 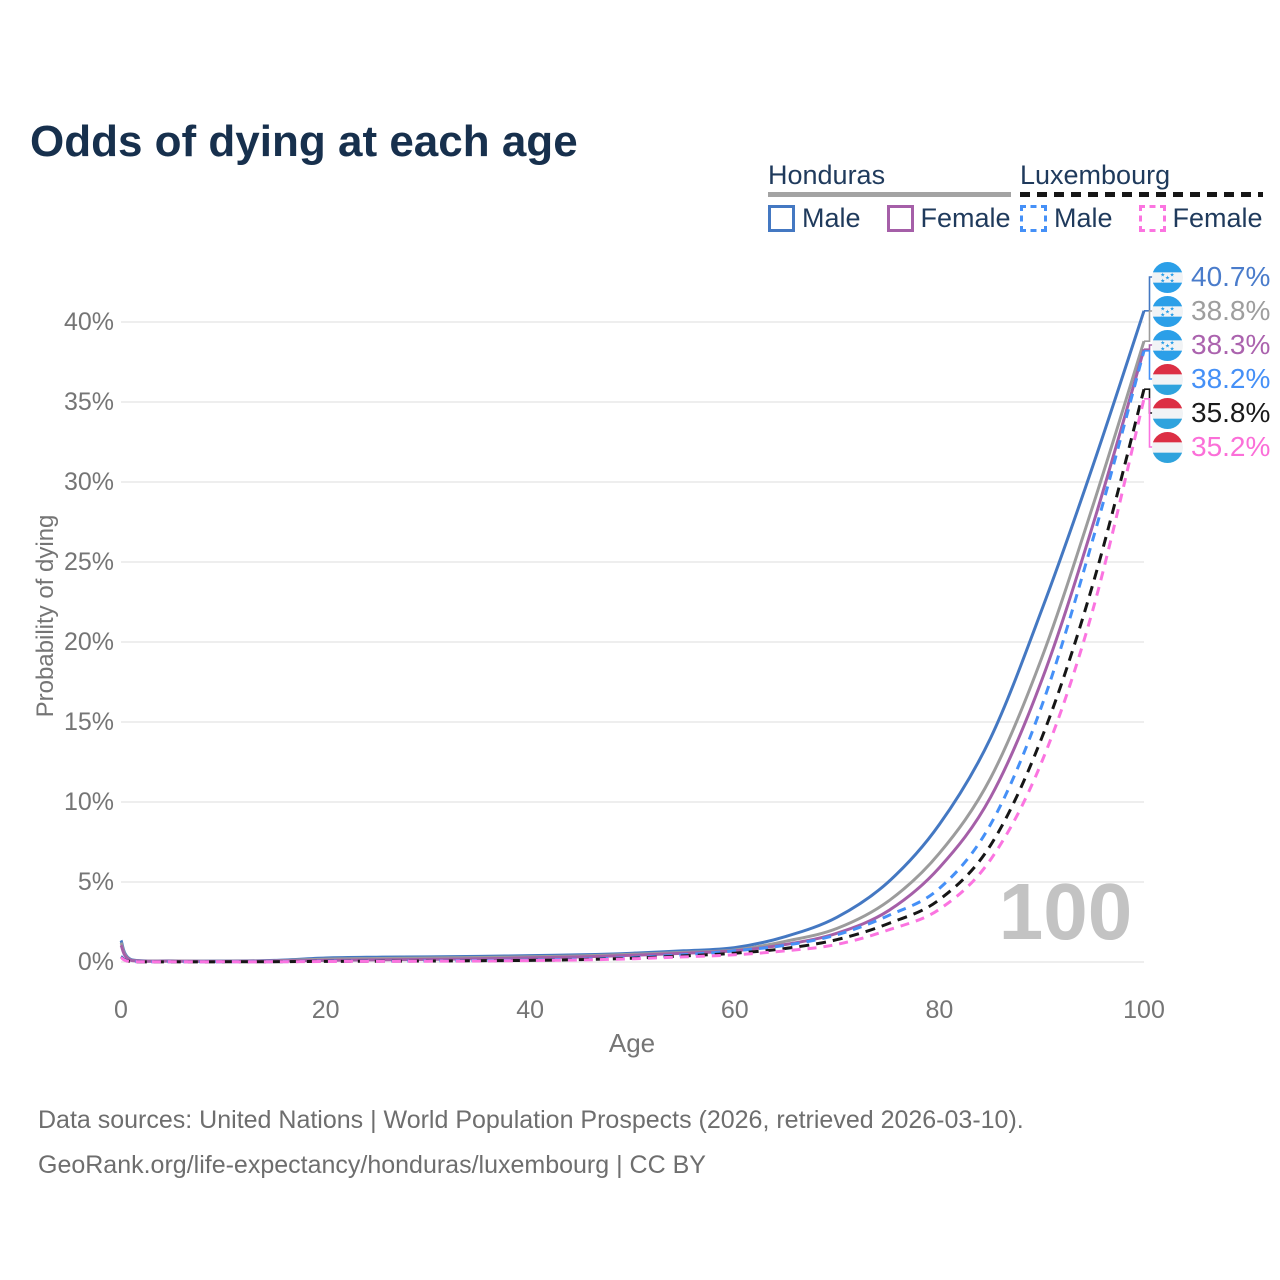 What do you see at coordinates (88, 402) in the screenshot?
I see `y-tick-label: 35%` at bounding box center [88, 402].